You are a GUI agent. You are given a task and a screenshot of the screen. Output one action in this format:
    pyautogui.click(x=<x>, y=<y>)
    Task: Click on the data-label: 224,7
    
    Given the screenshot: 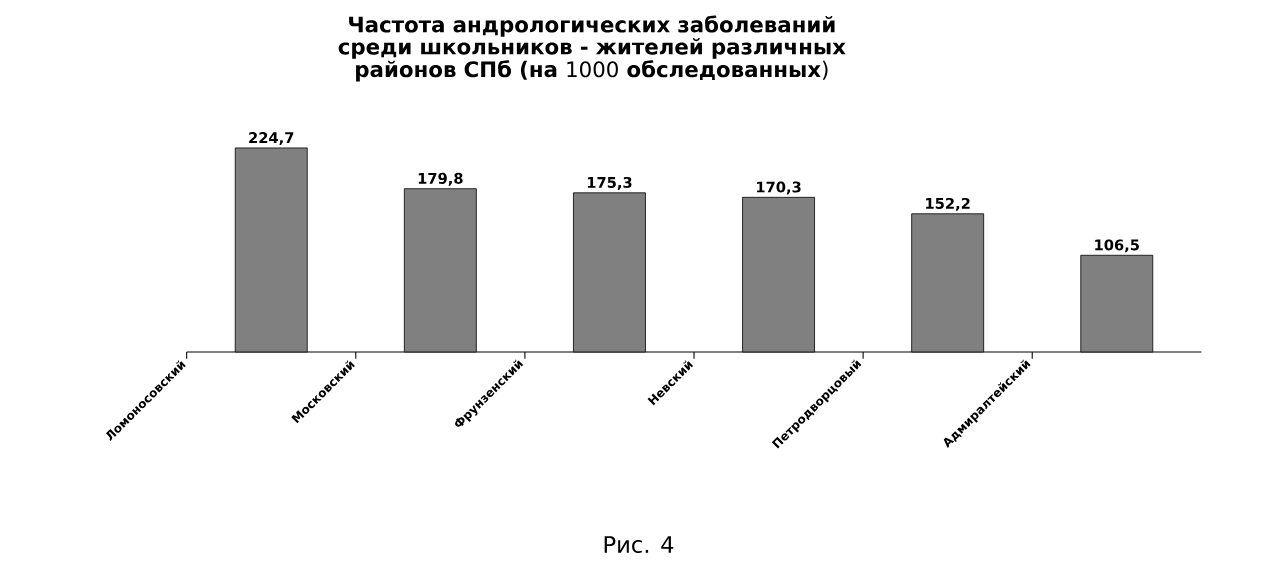 What is the action you would take?
    pyautogui.click(x=271, y=139)
    